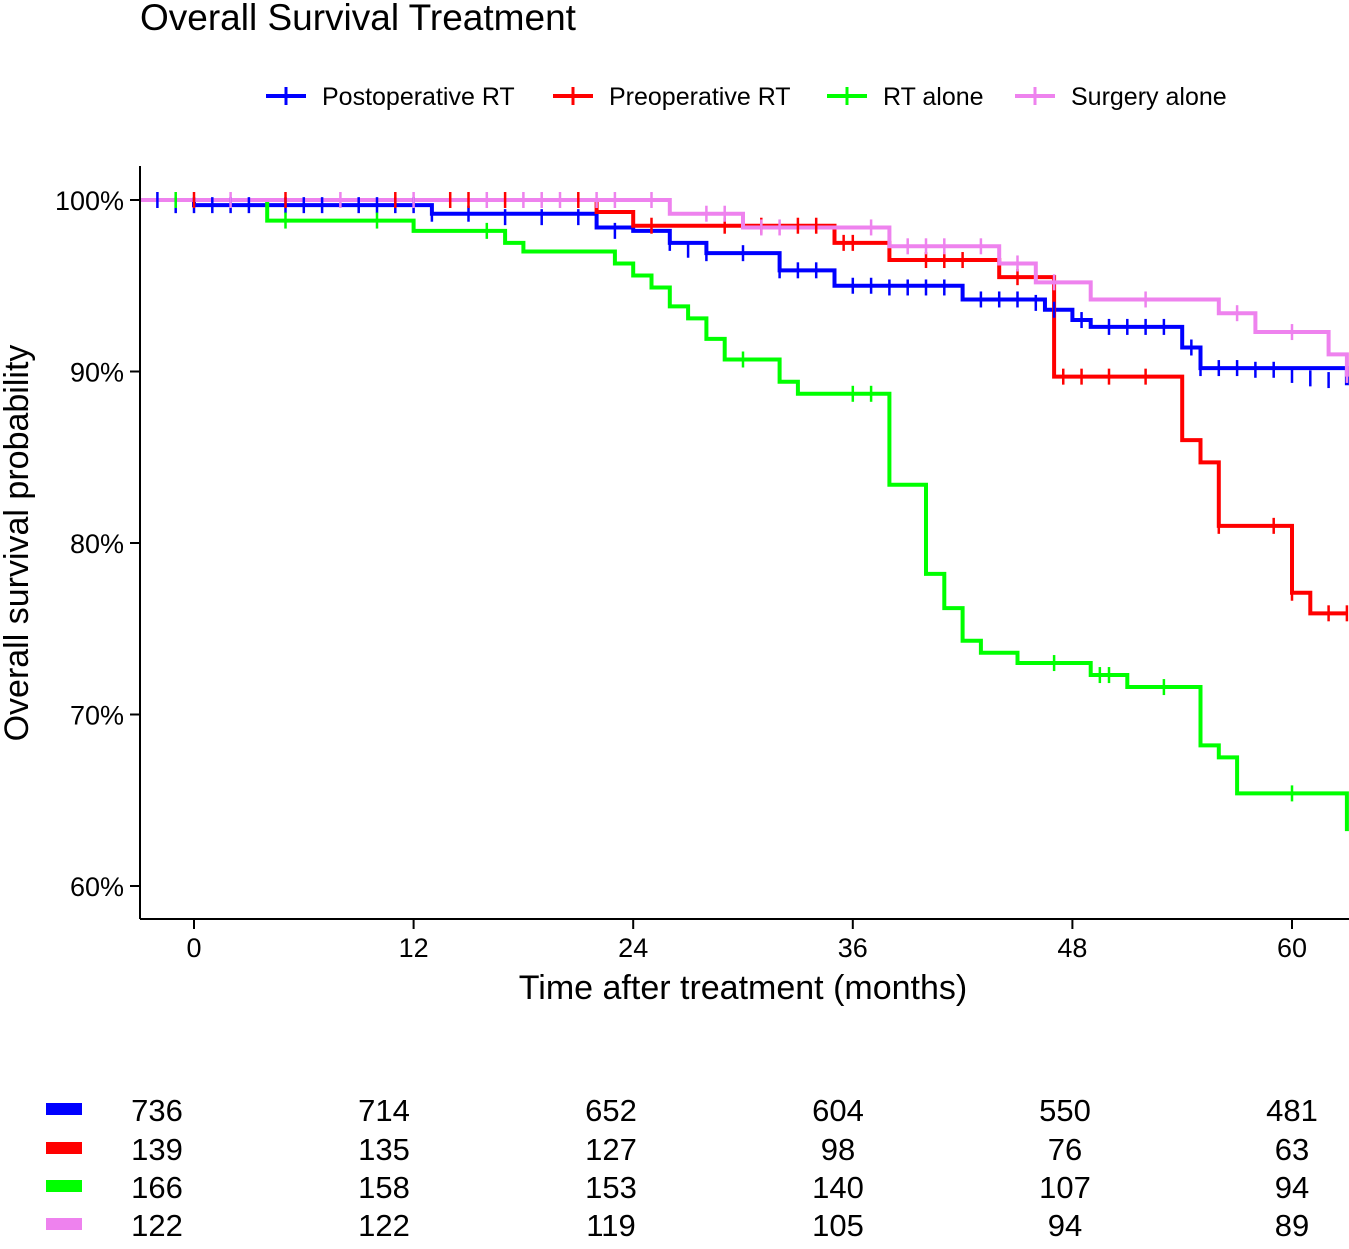  I want to click on risk-row-swatch-rt-alone, so click(64, 1186).